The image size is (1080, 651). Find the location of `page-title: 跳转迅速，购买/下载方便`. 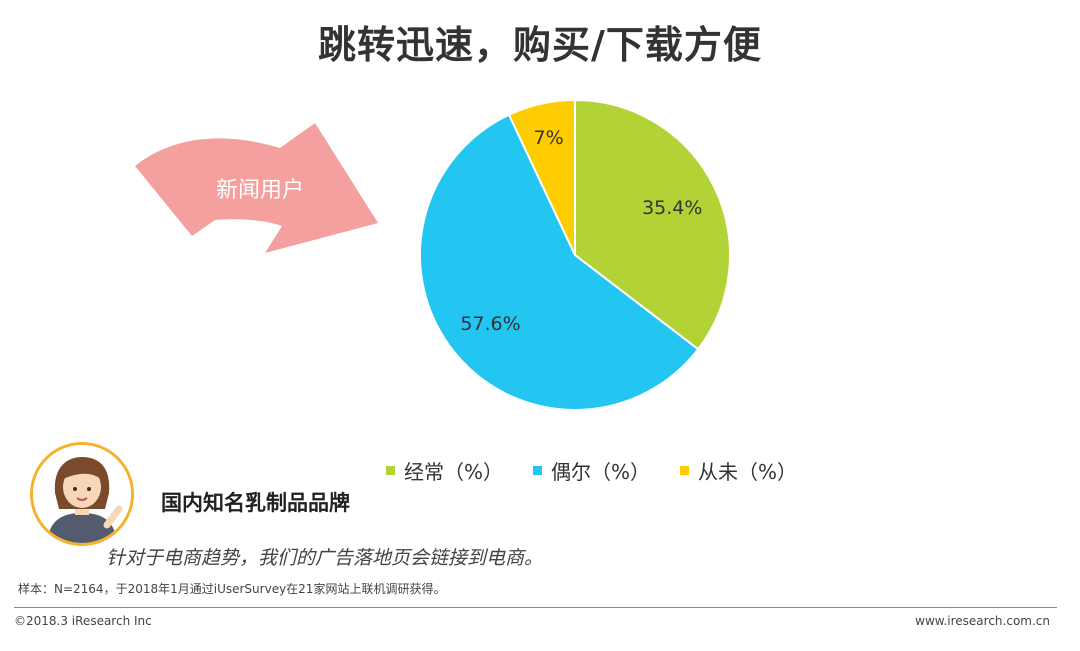

page-title: 跳转迅速，购买/下载方便 is located at coordinates (540, 45).